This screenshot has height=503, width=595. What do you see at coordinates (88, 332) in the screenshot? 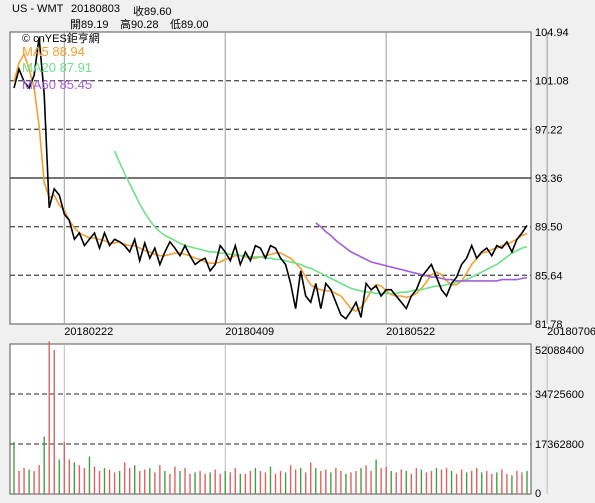
I see `date-tick-label: 20180222` at bounding box center [88, 332].